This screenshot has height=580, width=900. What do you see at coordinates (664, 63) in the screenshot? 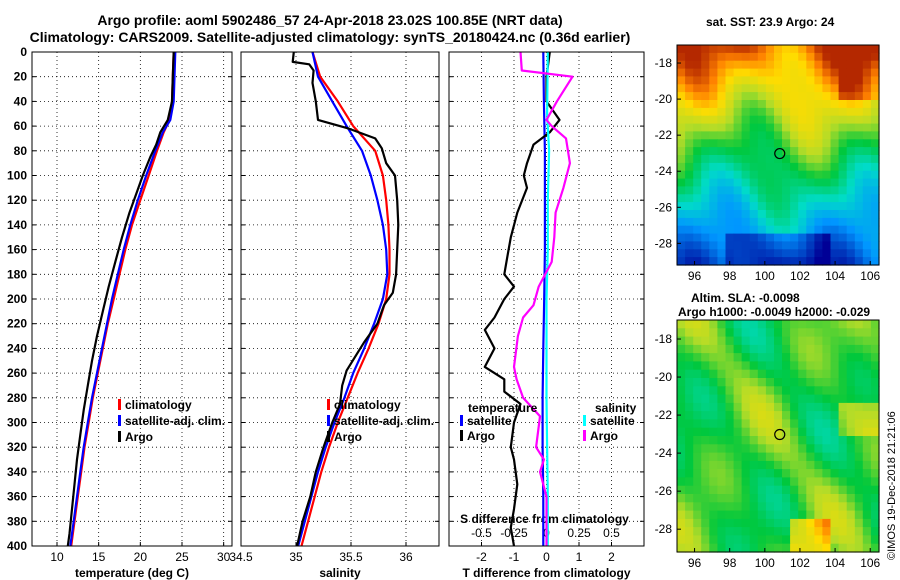
I see `sst-lat-label: -18` at bounding box center [664, 63].